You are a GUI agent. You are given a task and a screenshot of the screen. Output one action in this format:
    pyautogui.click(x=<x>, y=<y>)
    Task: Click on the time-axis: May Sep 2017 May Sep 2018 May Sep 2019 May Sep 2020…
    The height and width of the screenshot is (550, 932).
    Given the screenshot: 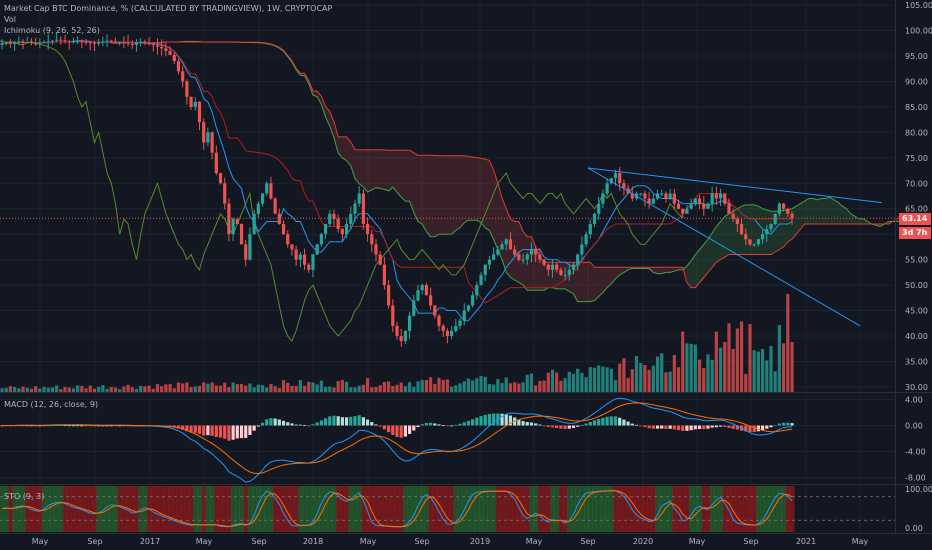 What is the action you would take?
    pyautogui.click(x=450, y=541)
    